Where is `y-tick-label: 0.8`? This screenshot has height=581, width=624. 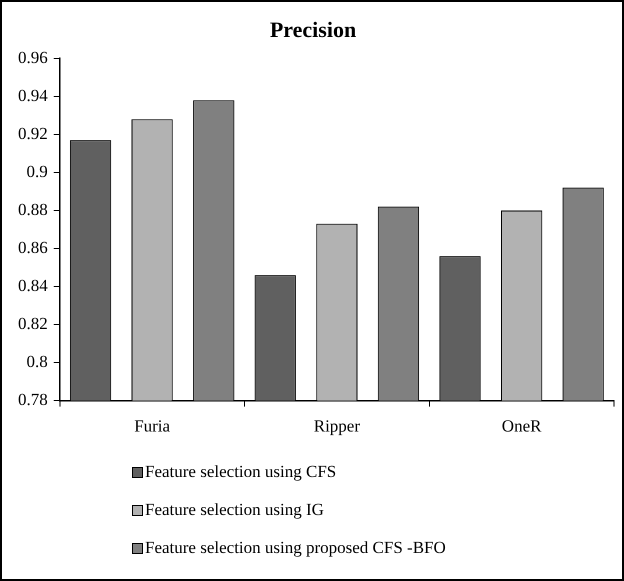
y-tick-label: 0.8 is located at coordinates (37, 362).